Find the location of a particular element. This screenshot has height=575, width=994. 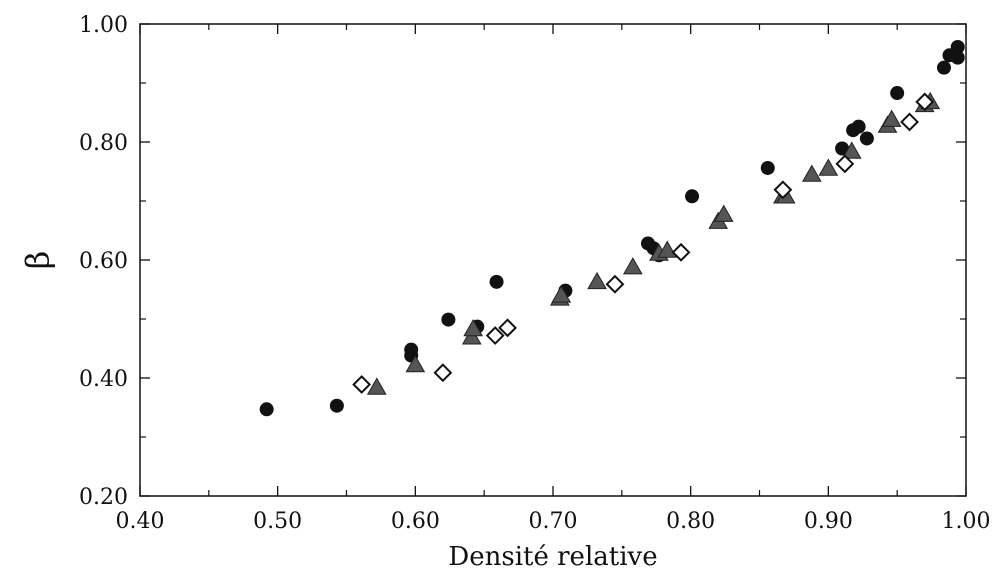

x-tick-label: 0.90 is located at coordinates (828, 521).